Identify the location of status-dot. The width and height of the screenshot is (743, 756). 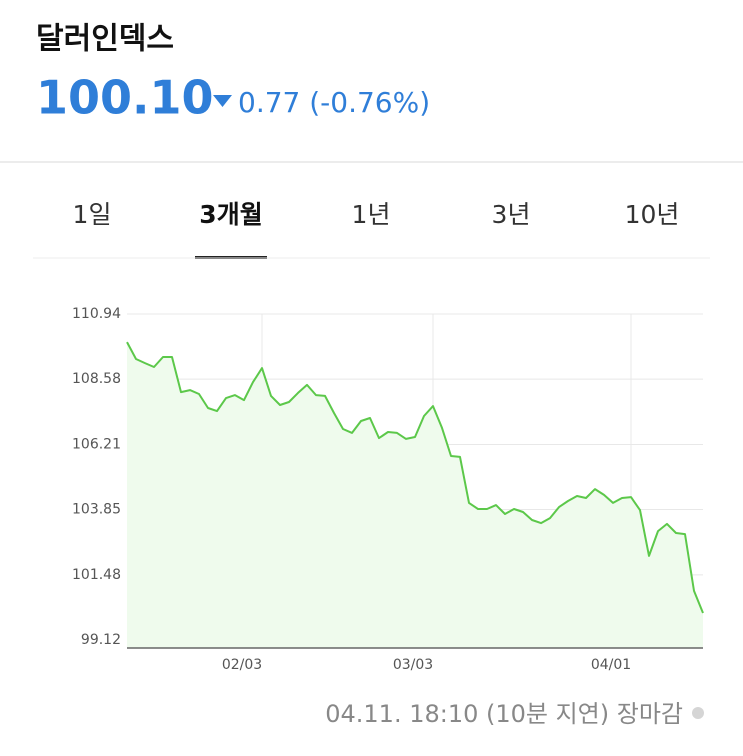
(698, 713).